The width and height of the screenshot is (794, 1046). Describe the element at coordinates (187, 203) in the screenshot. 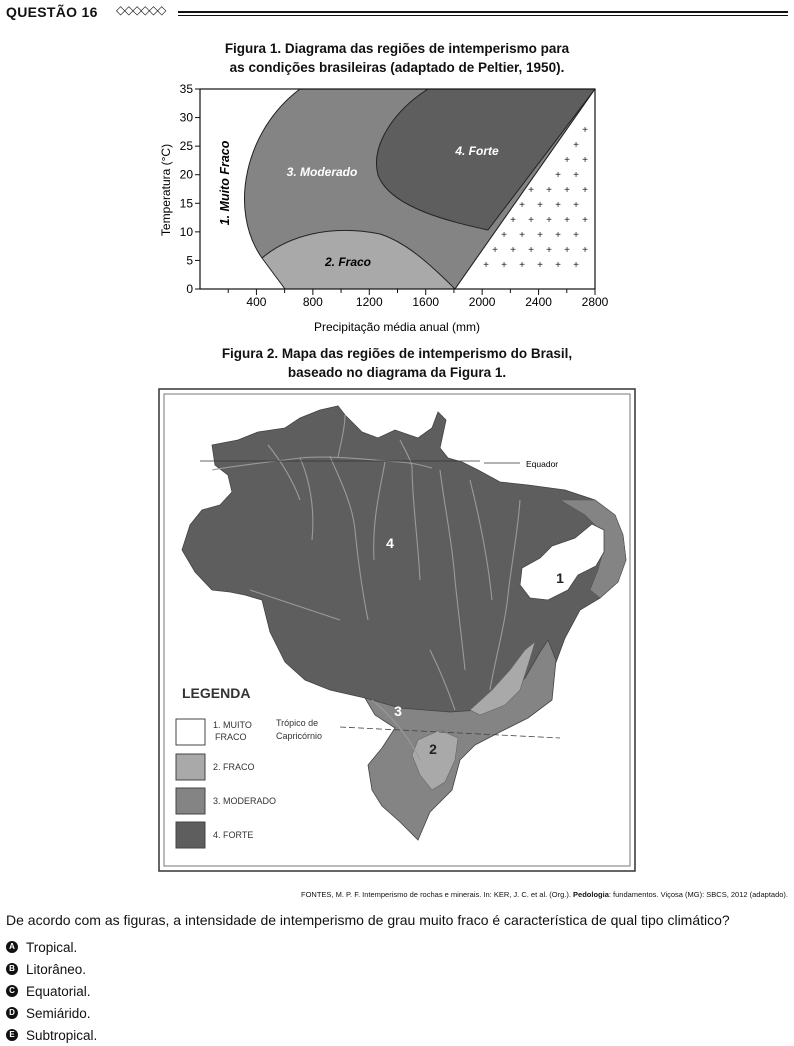

I see `y-tick-label: 15` at that location.